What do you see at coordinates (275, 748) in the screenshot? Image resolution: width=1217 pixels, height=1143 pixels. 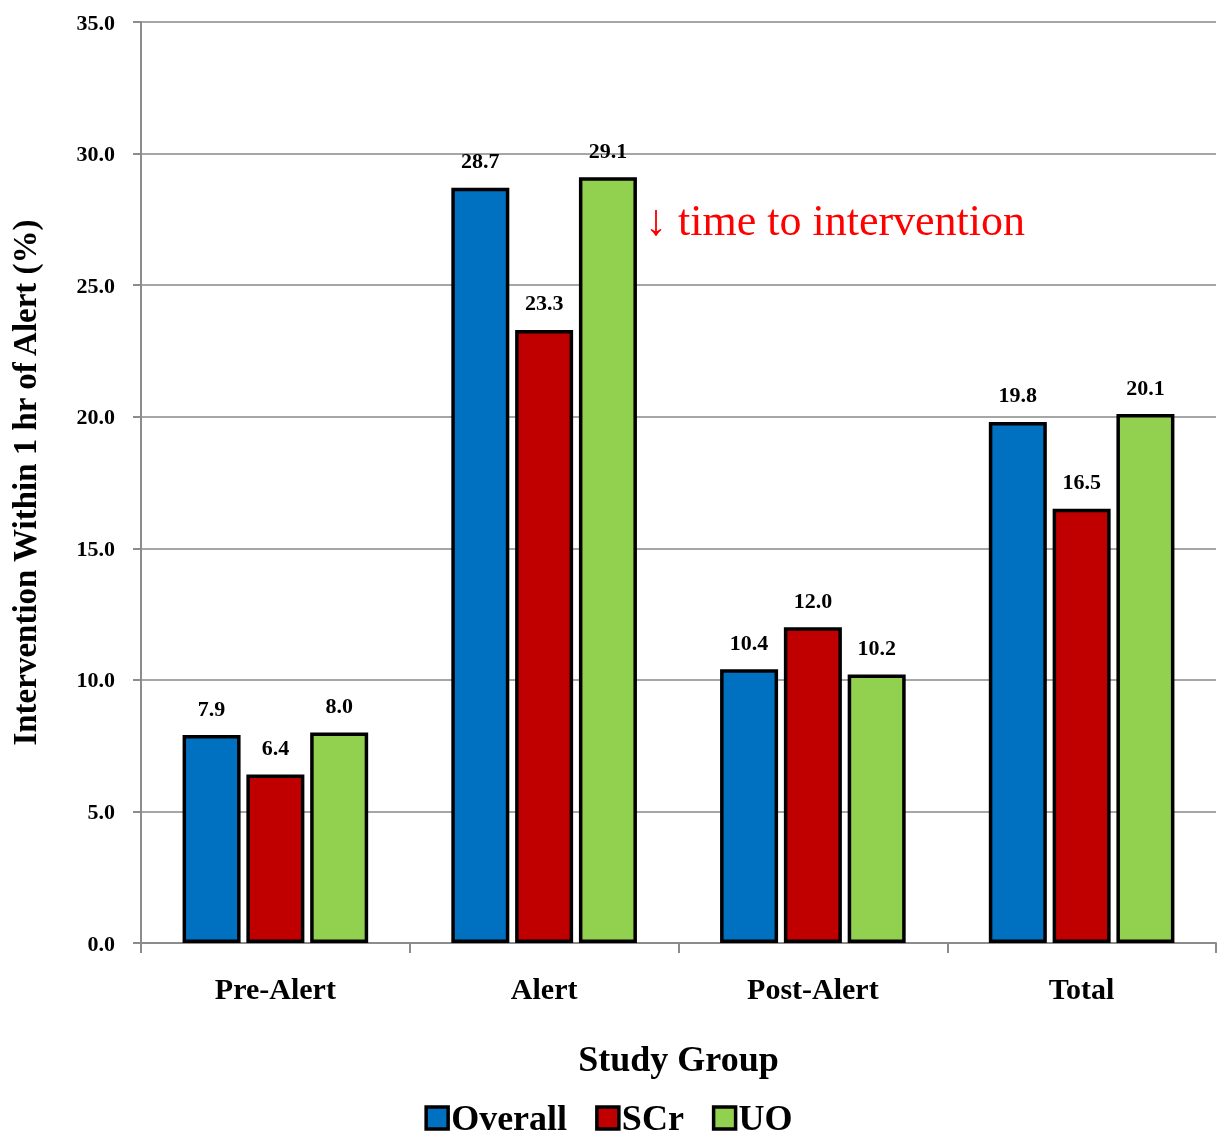 I see `data-label: 6.4` at bounding box center [275, 748].